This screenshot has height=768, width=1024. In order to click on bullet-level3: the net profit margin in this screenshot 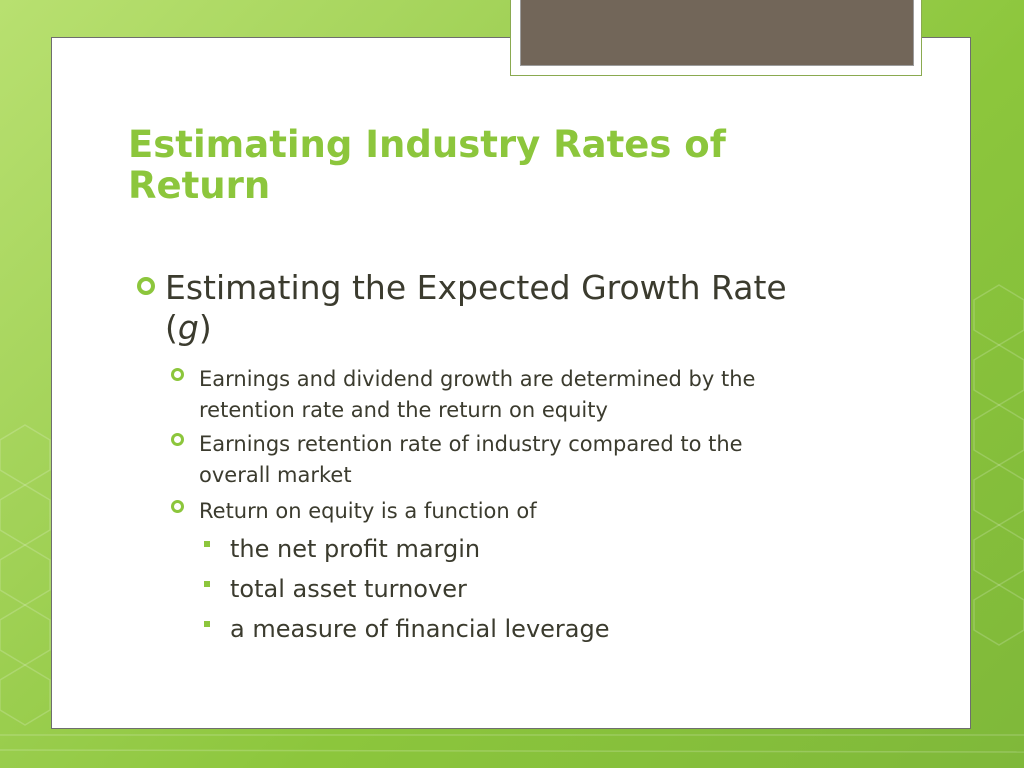, I will do `click(355, 549)`.